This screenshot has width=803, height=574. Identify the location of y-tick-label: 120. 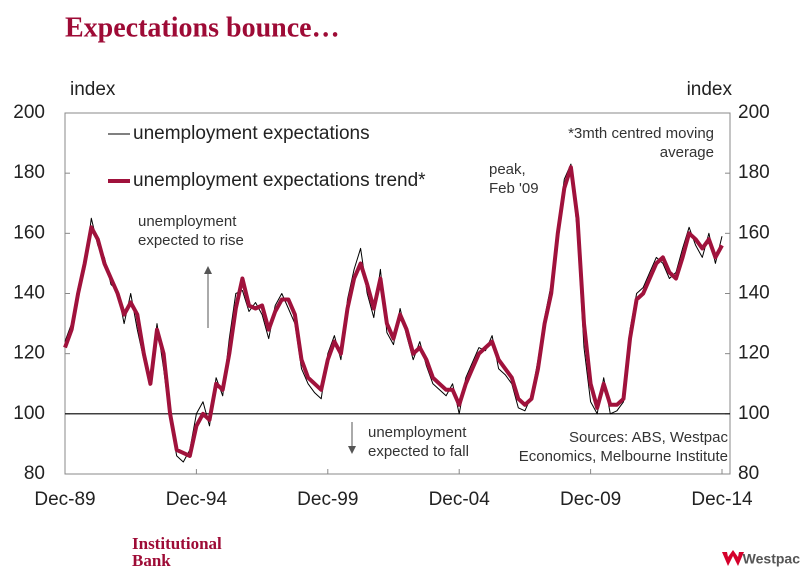
(29, 353).